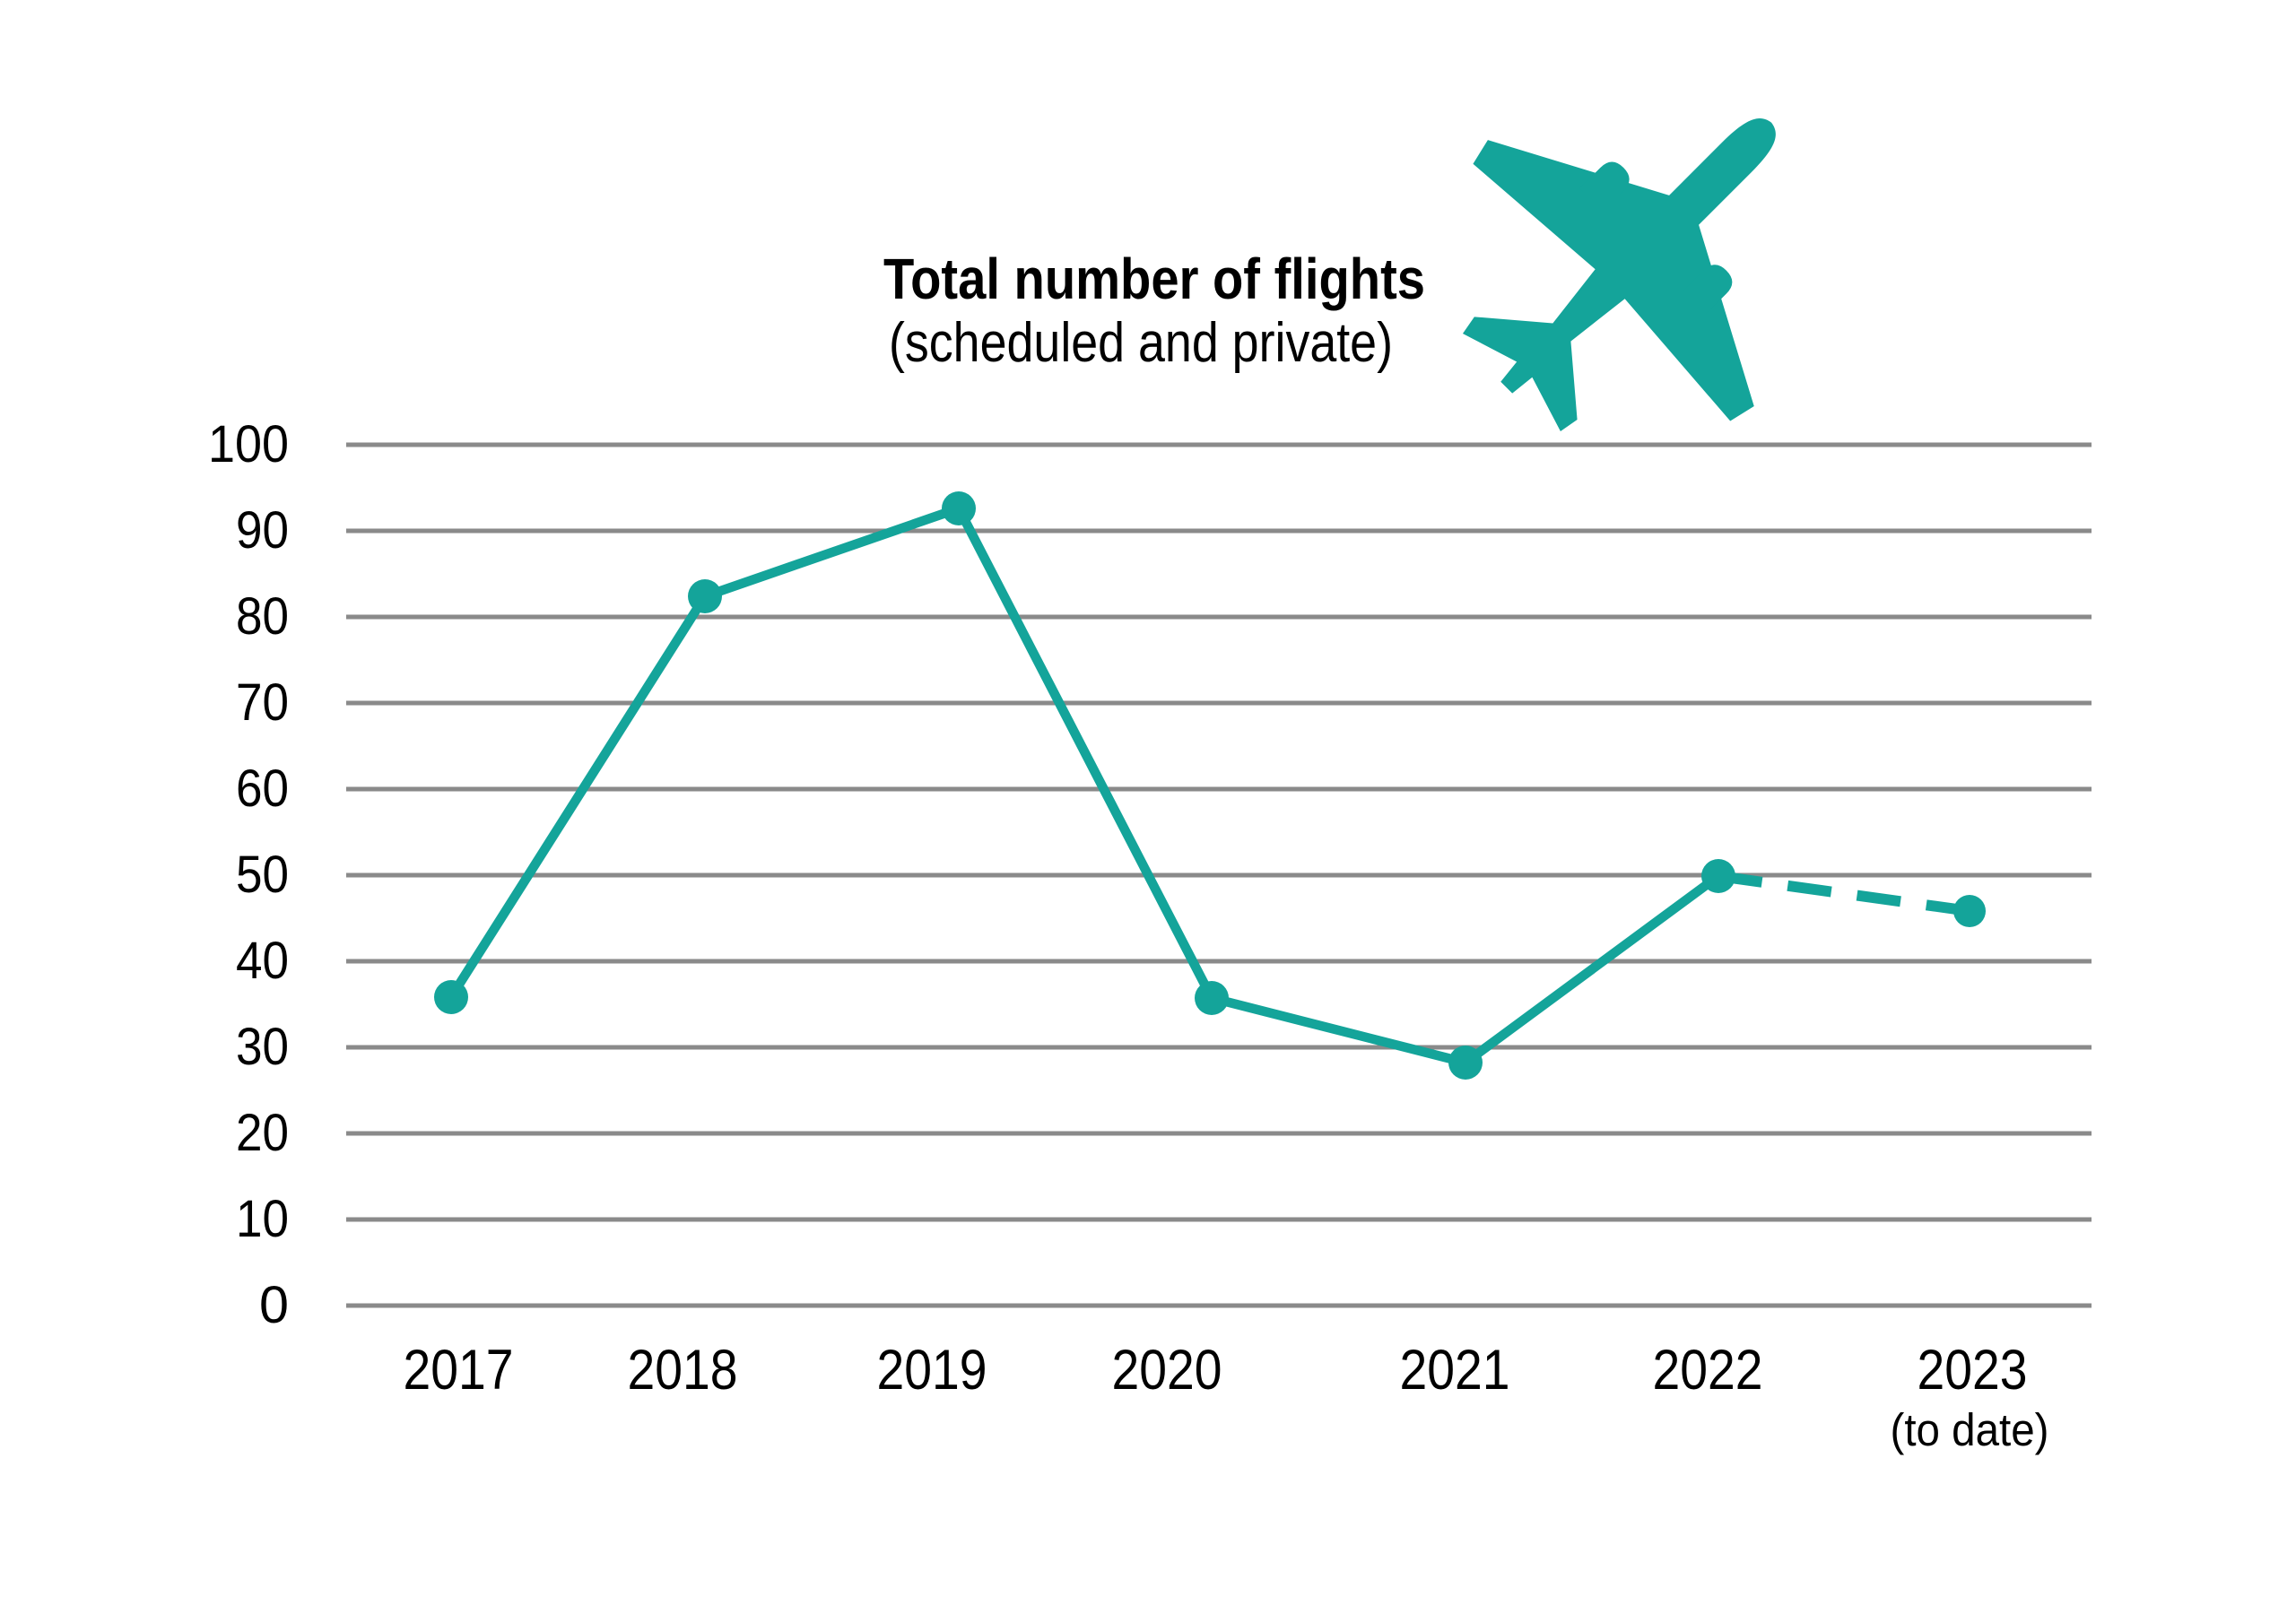 Image resolution: width=2296 pixels, height=1623 pixels. Describe the element at coordinates (1708, 1370) in the screenshot. I see `svg-text: 2022` at that location.